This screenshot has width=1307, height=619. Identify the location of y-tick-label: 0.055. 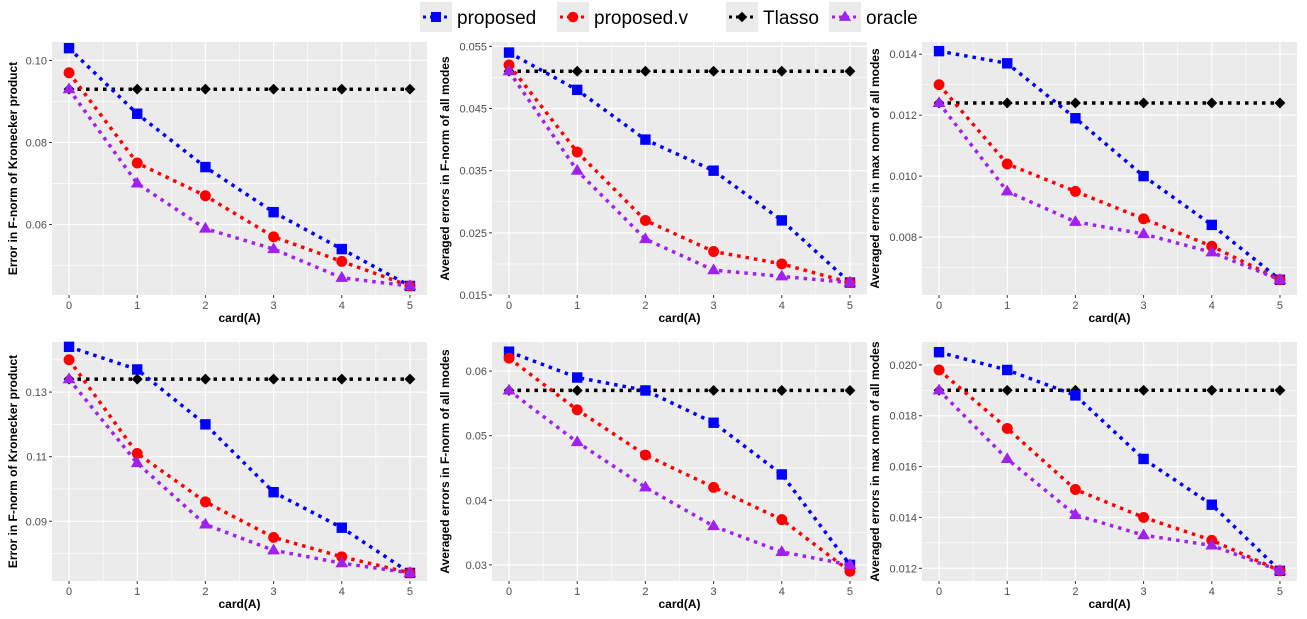
(473, 47).